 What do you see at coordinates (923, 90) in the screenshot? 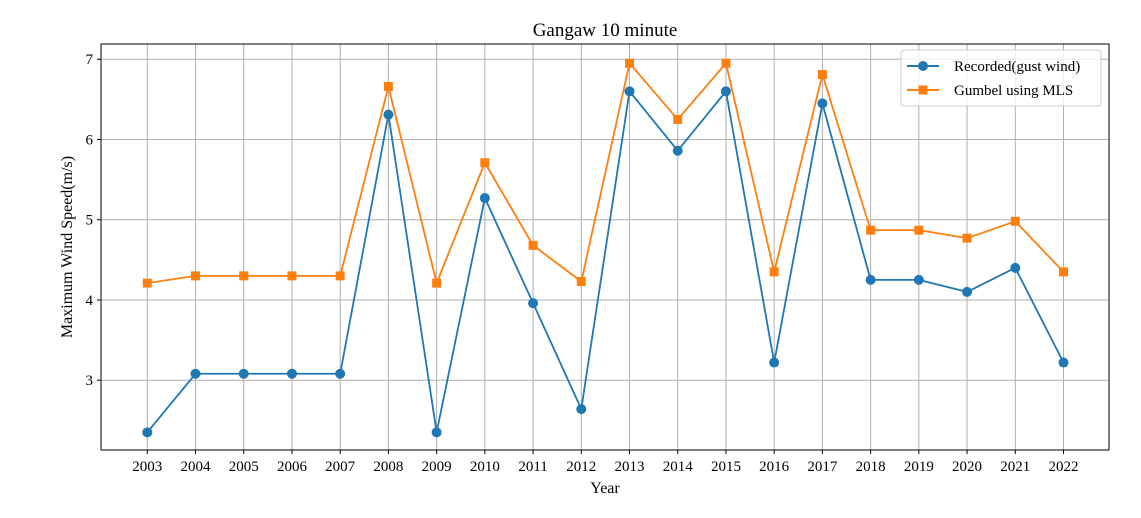
I see `legend-marker-gumbel` at bounding box center [923, 90].